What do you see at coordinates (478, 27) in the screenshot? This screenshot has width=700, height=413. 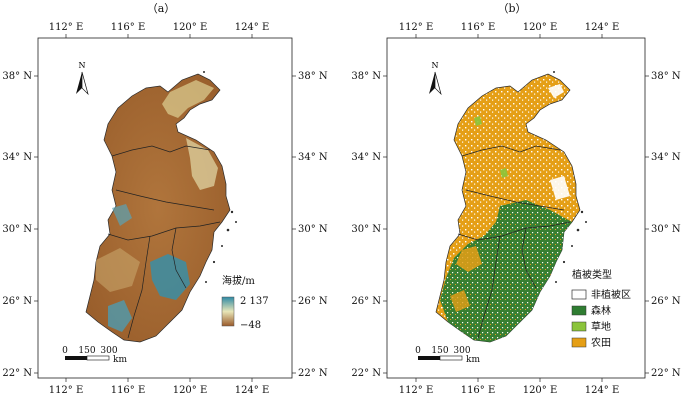 I see `lon-tick-top-b-116: 116° E` at bounding box center [478, 27].